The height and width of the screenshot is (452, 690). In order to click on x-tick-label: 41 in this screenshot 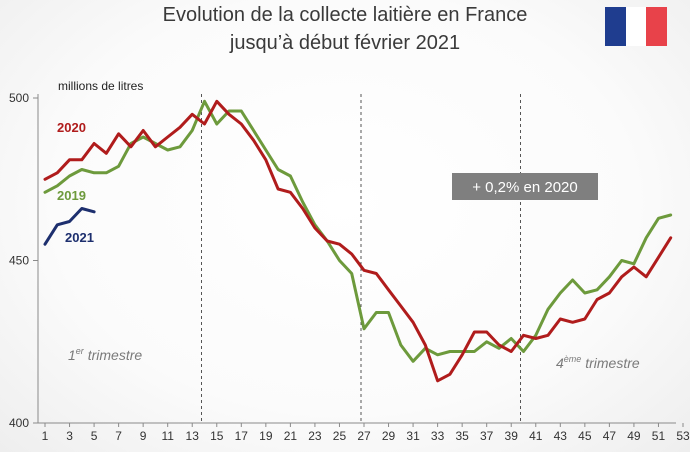, I will do `click(536, 436)`.